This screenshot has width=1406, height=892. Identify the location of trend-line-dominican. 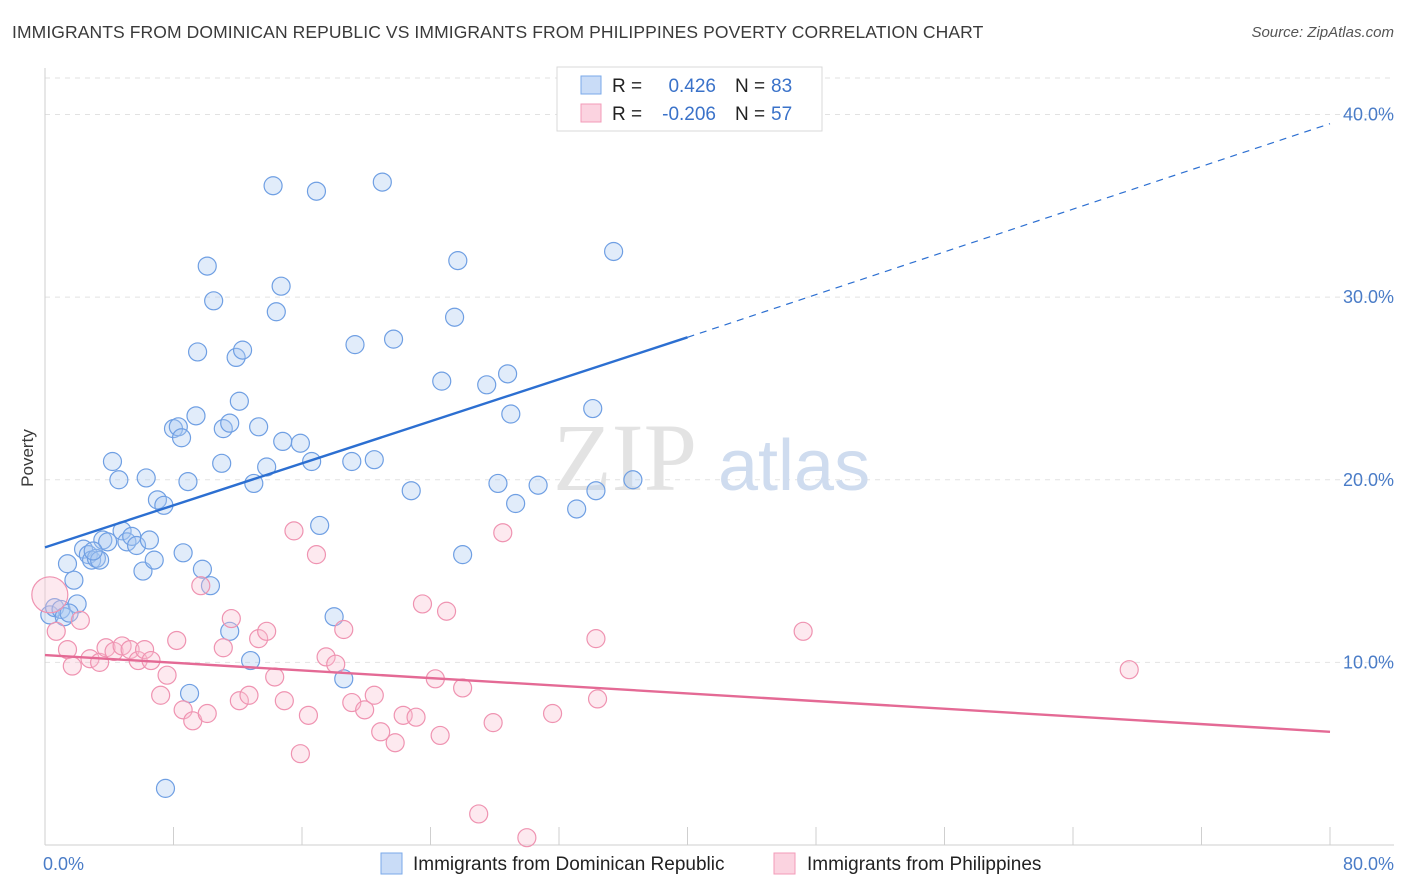
(366, 442).